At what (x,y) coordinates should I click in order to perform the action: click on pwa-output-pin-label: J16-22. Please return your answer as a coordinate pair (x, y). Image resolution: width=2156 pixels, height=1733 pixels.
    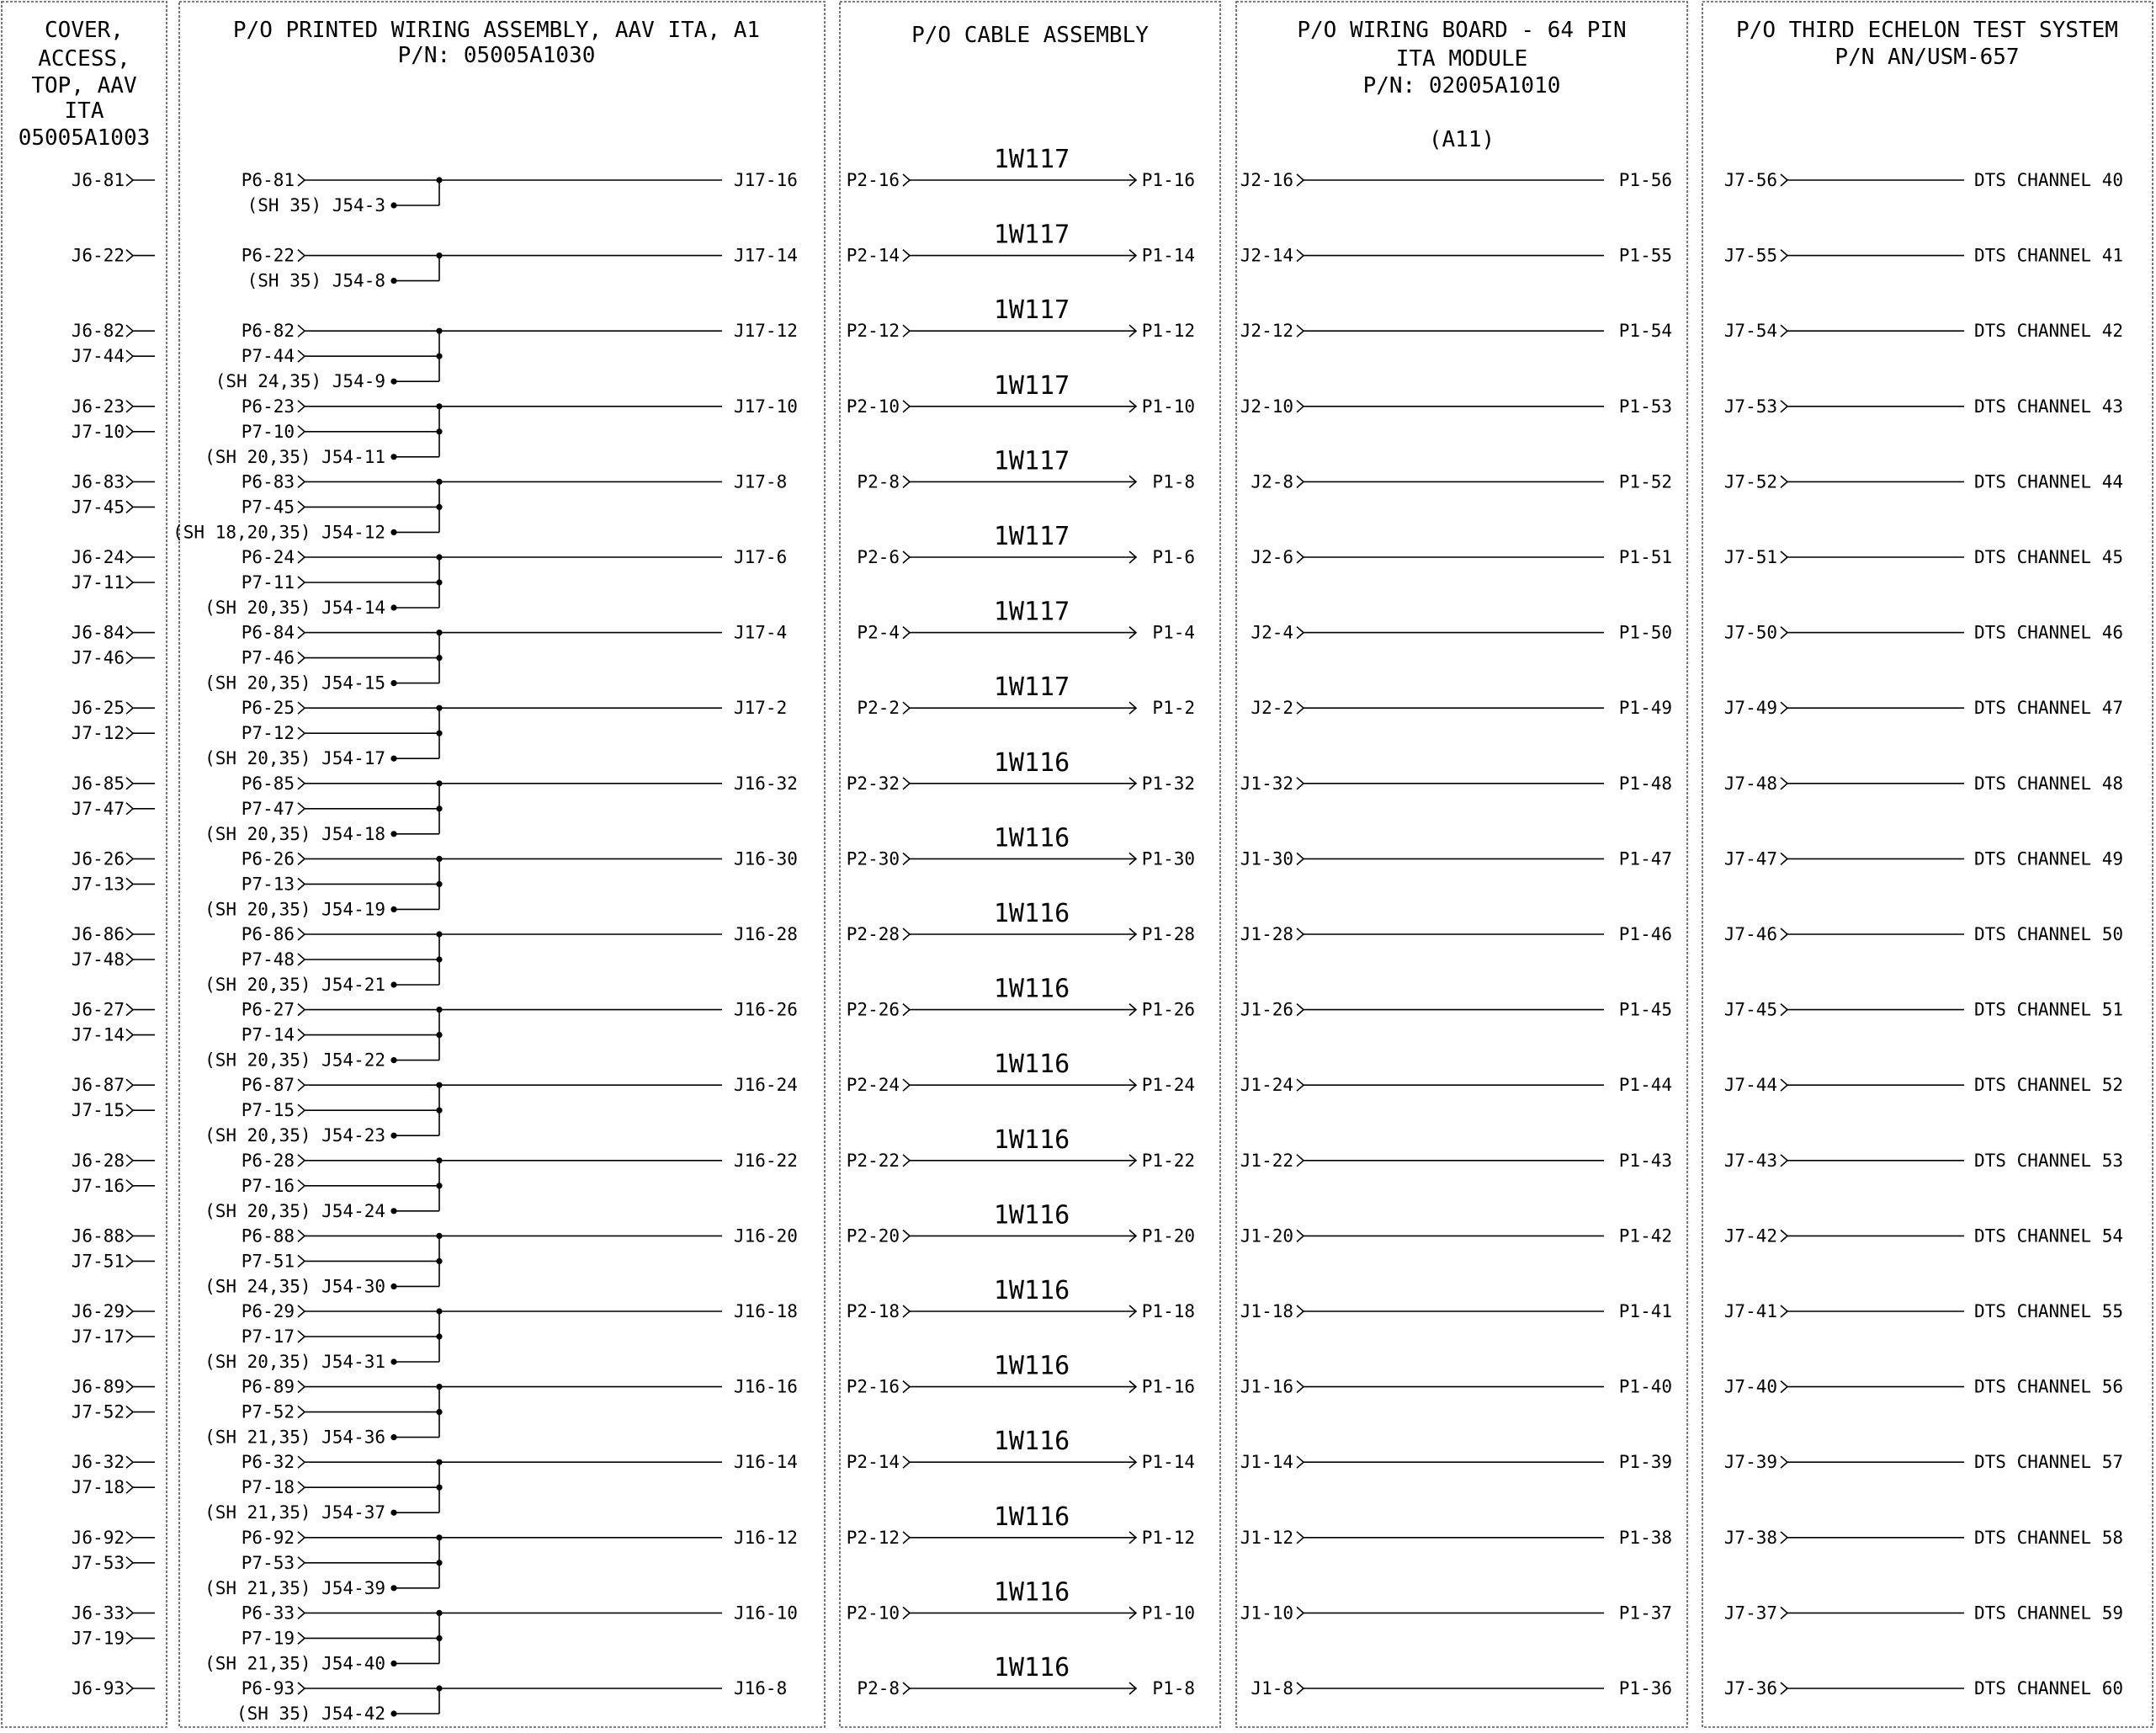
    Looking at the image, I should click on (766, 1161).